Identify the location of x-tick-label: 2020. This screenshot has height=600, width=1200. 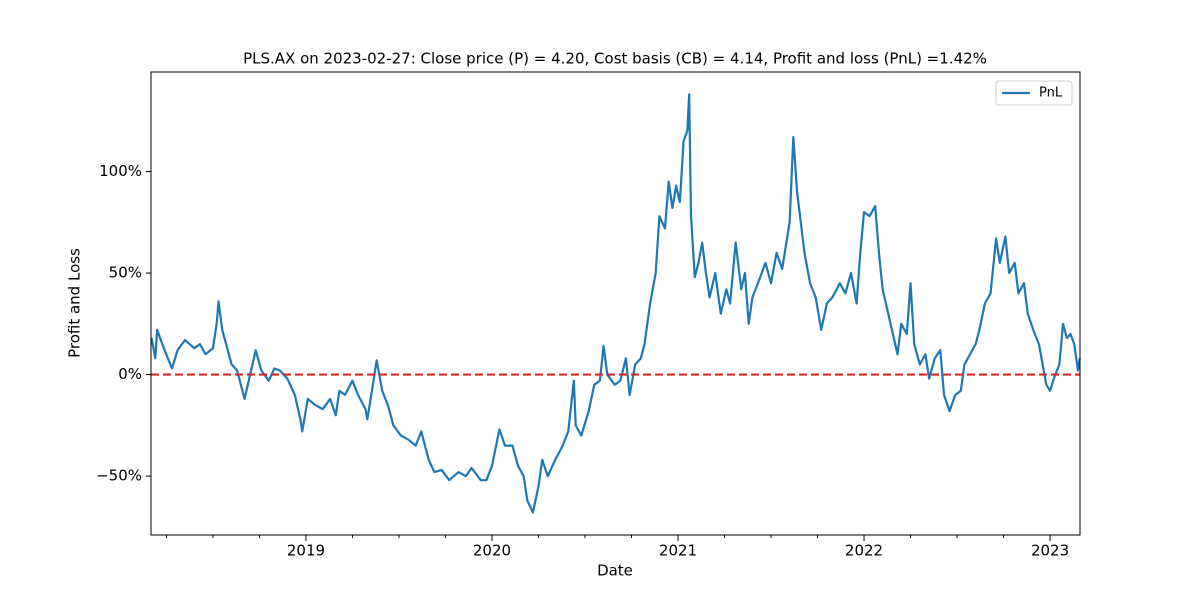
(492, 551).